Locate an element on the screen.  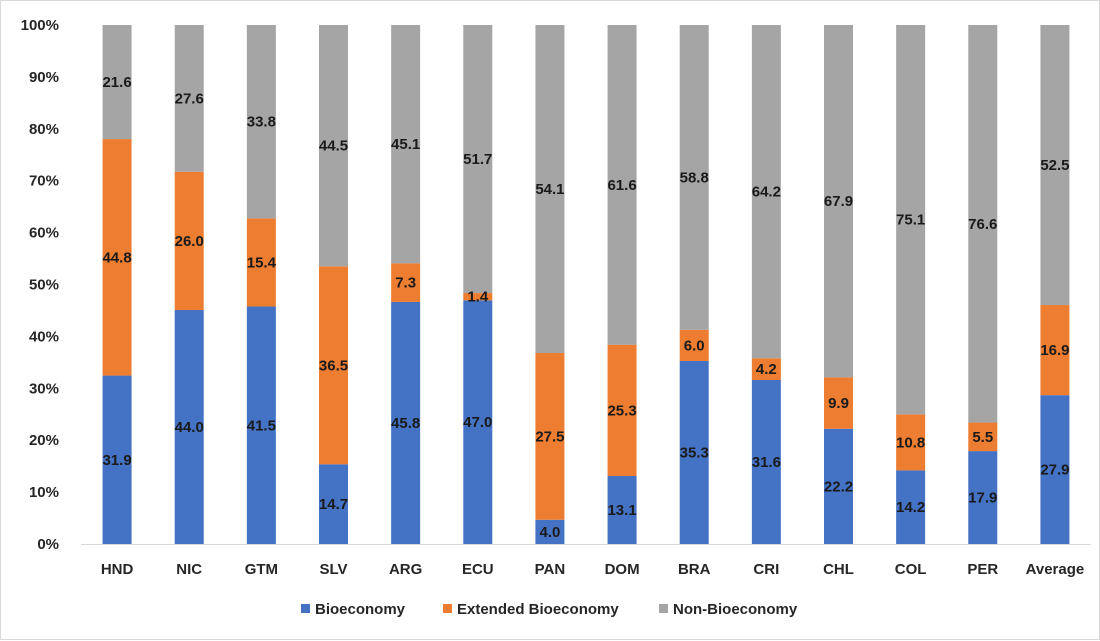
data-label: 44.0 is located at coordinates (189, 427).